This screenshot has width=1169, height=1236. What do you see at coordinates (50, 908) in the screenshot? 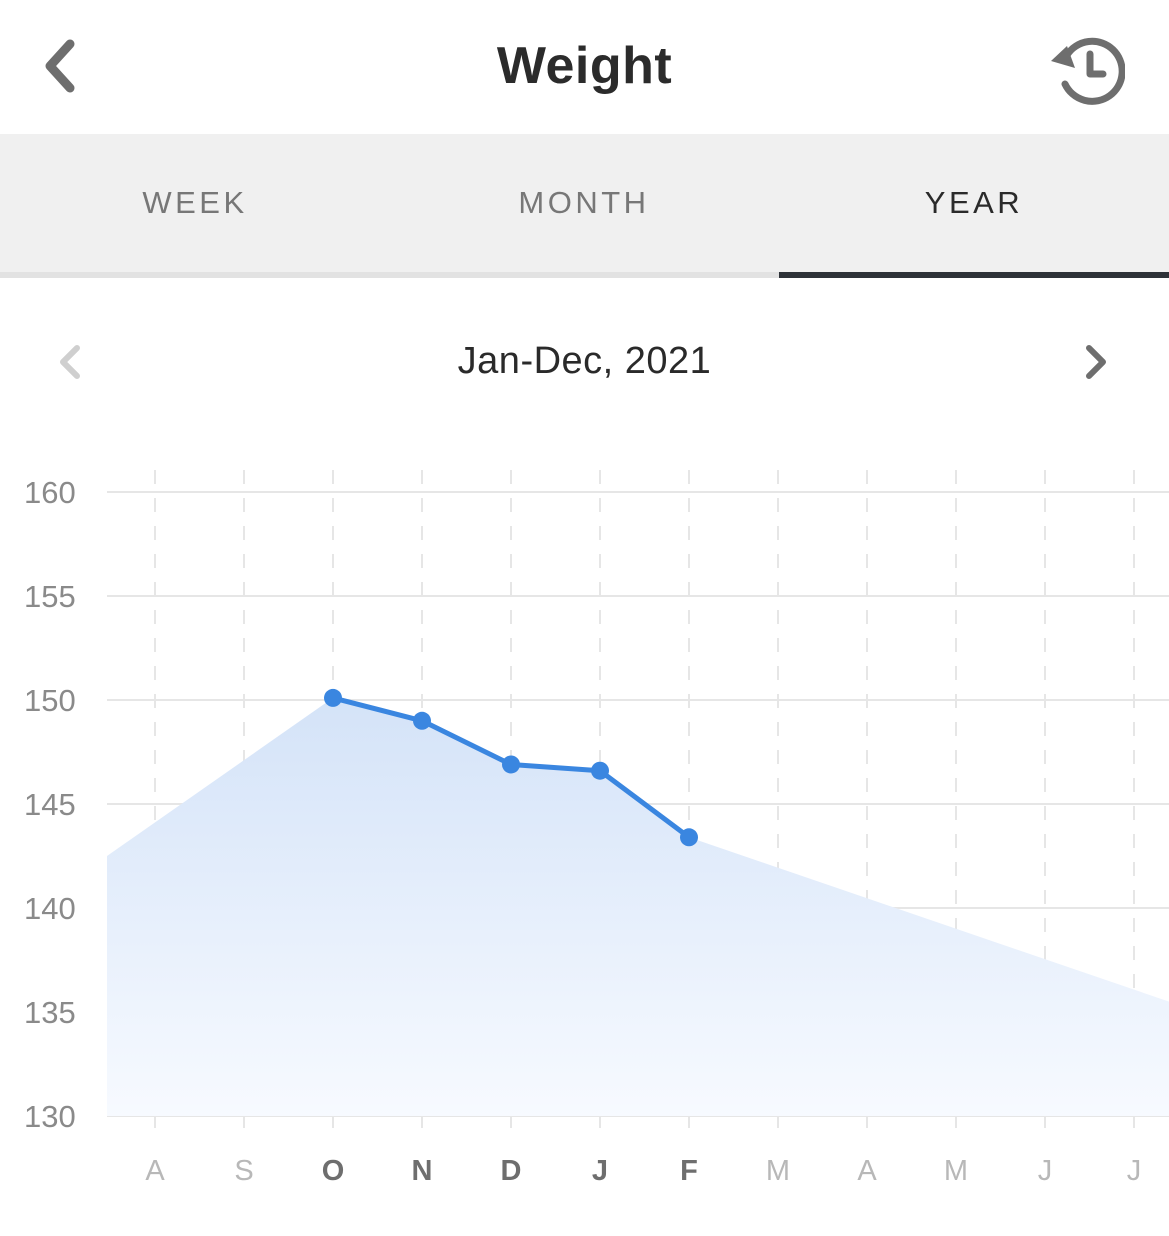
I see `y-tick-label: 140` at bounding box center [50, 908].